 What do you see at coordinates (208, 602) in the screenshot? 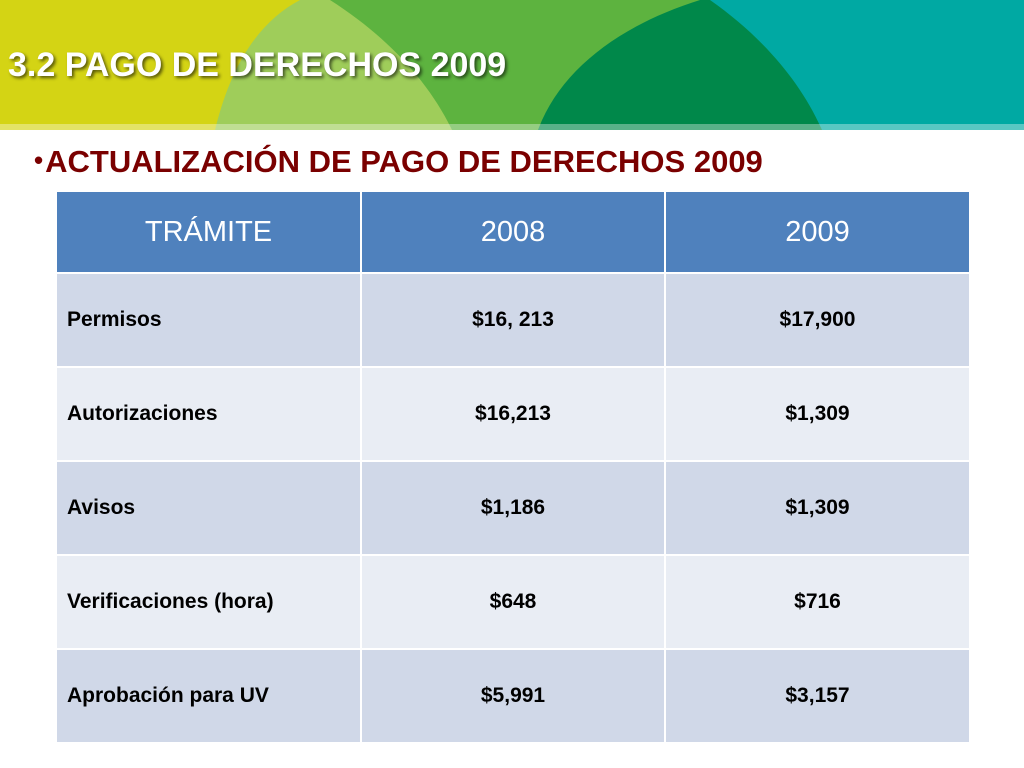
I see `row-label: Verificaciones (hora)` at bounding box center [208, 602].